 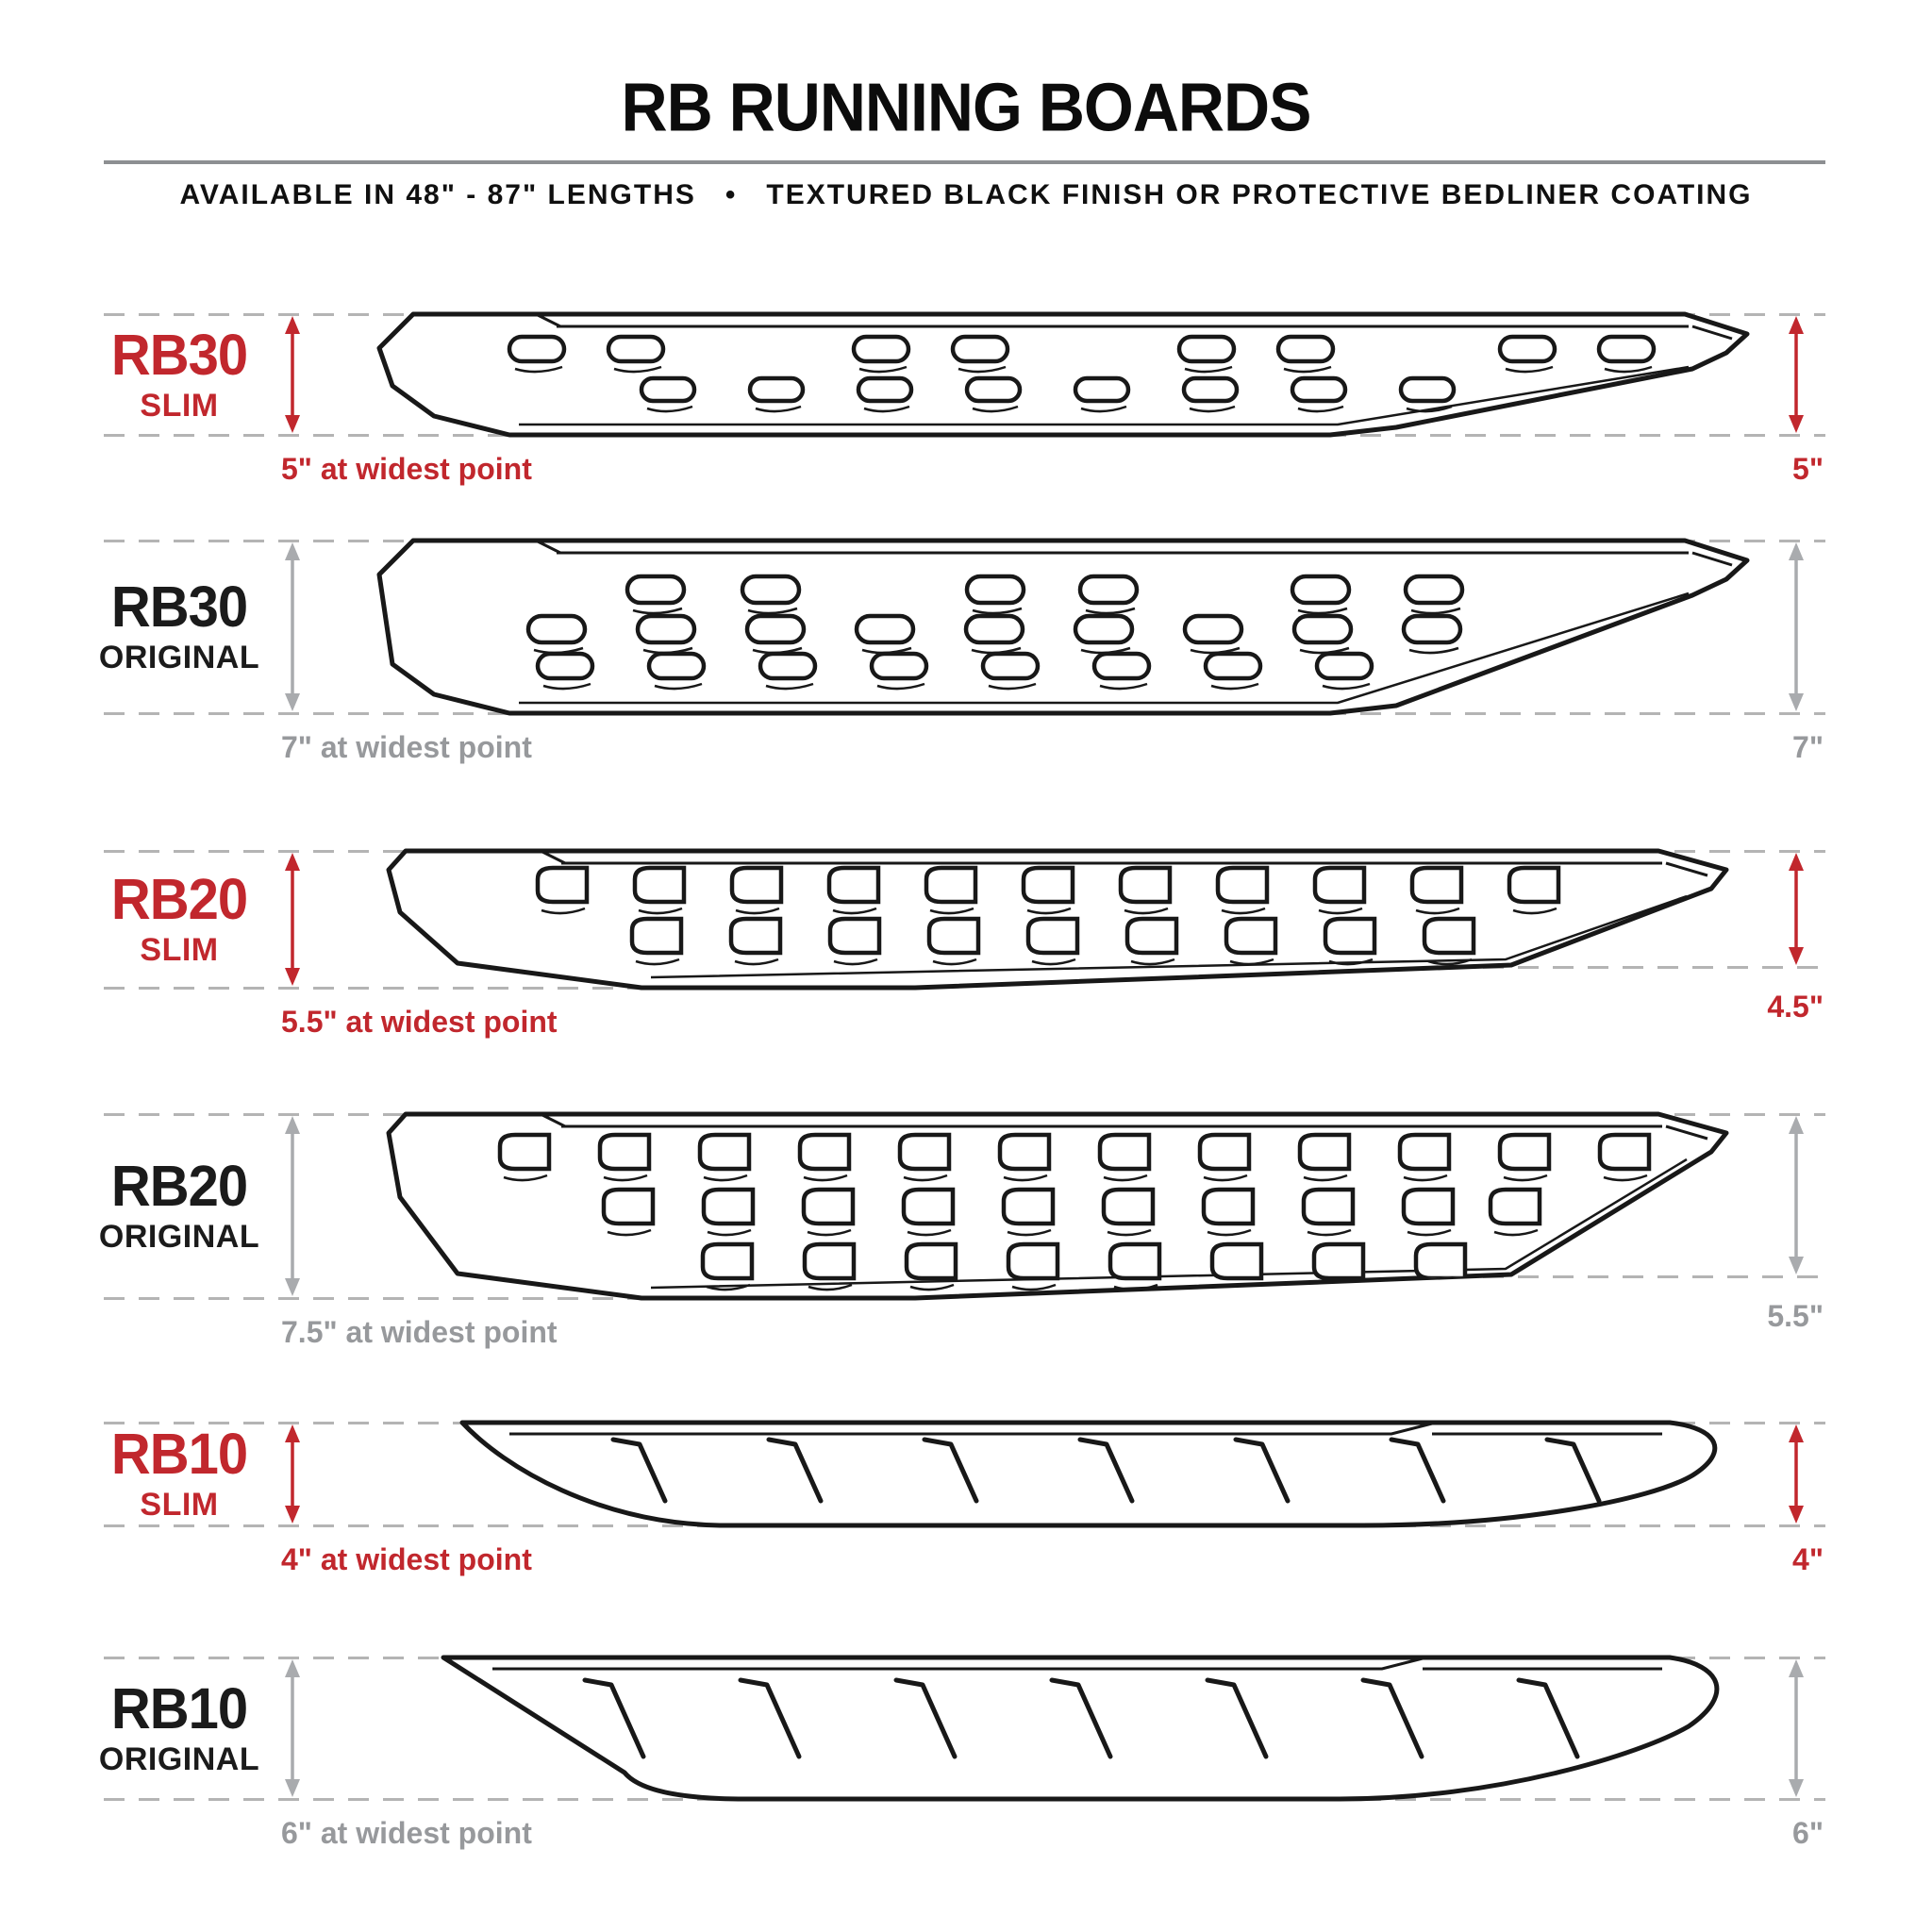 What do you see at coordinates (407, 1559) in the screenshot?
I see `widest-point-caption: 4" at widest point` at bounding box center [407, 1559].